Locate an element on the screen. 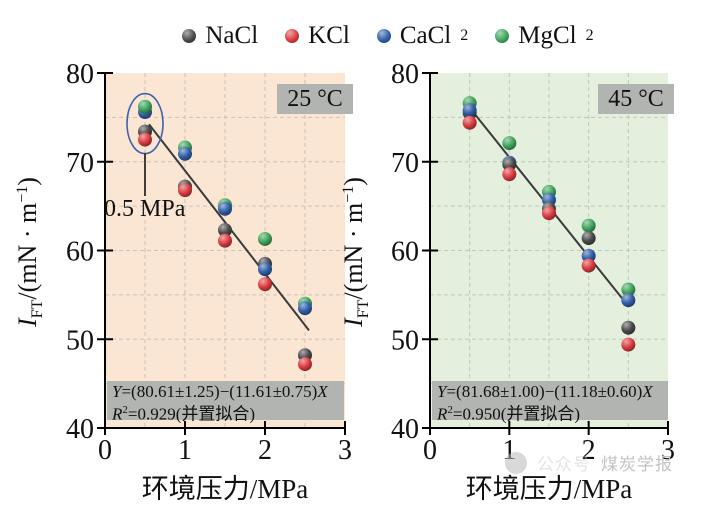 Image resolution: width=702 pixels, height=505 pixels. legend-dot-CaCl2 is located at coordinates (383, 36).